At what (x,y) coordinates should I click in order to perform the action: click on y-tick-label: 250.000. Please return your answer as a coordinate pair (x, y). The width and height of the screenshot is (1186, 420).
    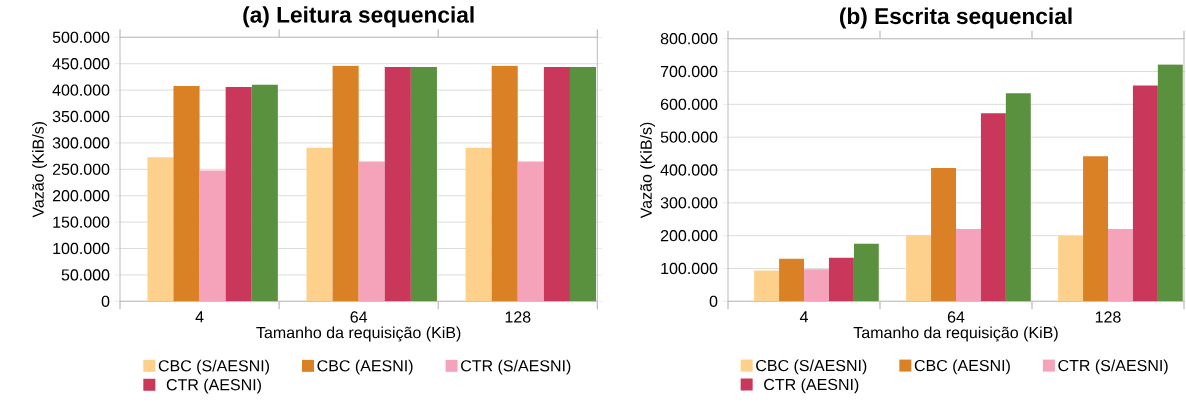
    Looking at the image, I should click on (81, 169).